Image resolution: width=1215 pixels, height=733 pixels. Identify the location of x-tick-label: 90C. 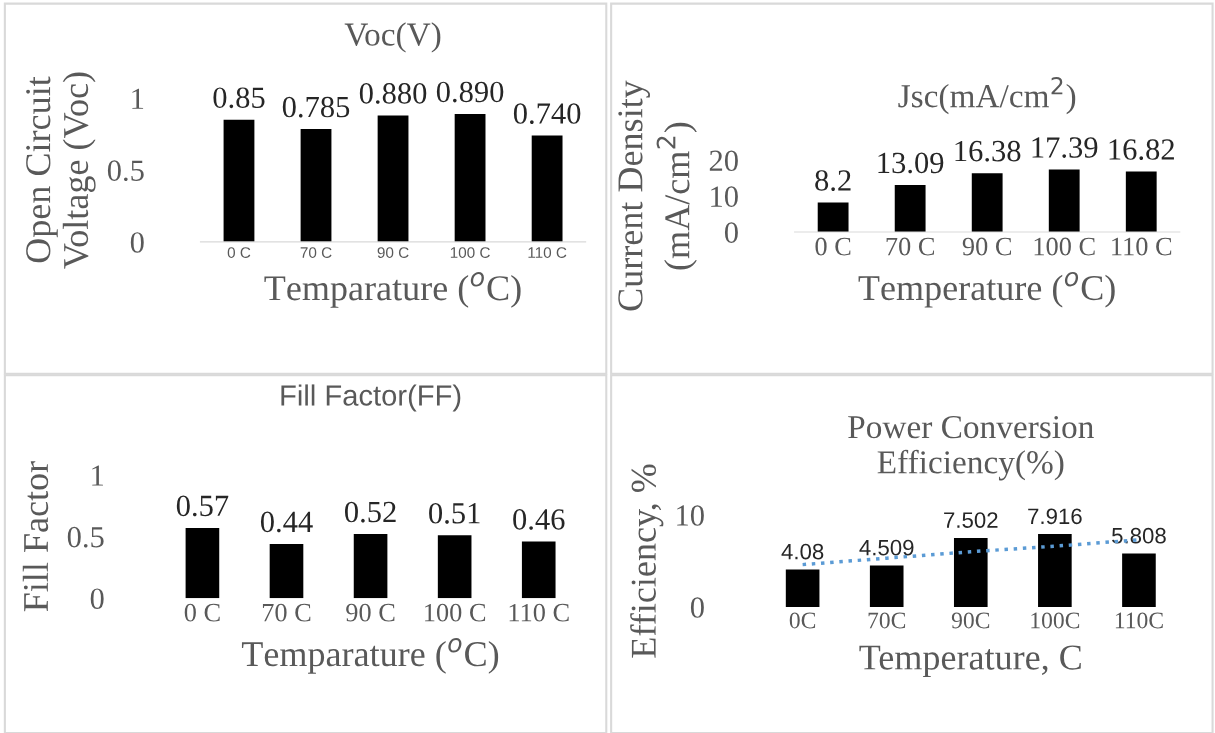
(970, 620).